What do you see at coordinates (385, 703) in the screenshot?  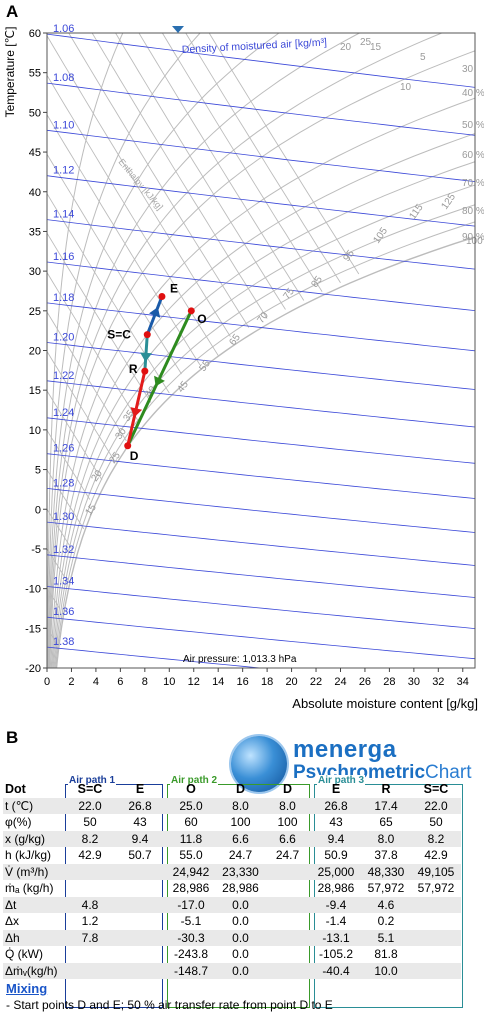 I see `x-axis-label: Absolute moisture content [g/kg]` at bounding box center [385, 703].